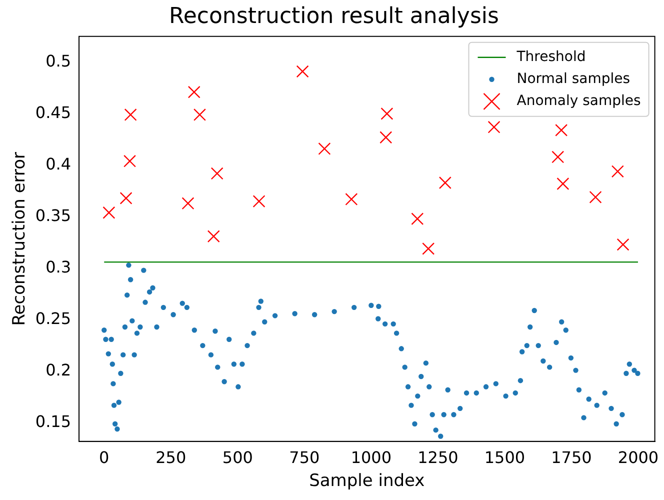 The width and height of the screenshot is (664, 500). I want to click on x-tick-label: 1000, so click(371, 458).